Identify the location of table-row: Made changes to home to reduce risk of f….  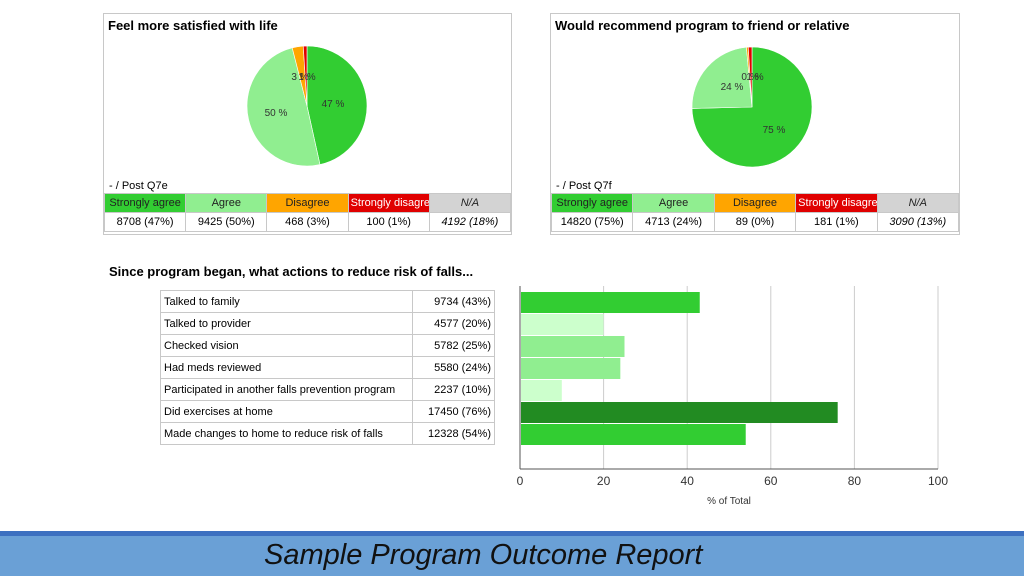
(327, 433).